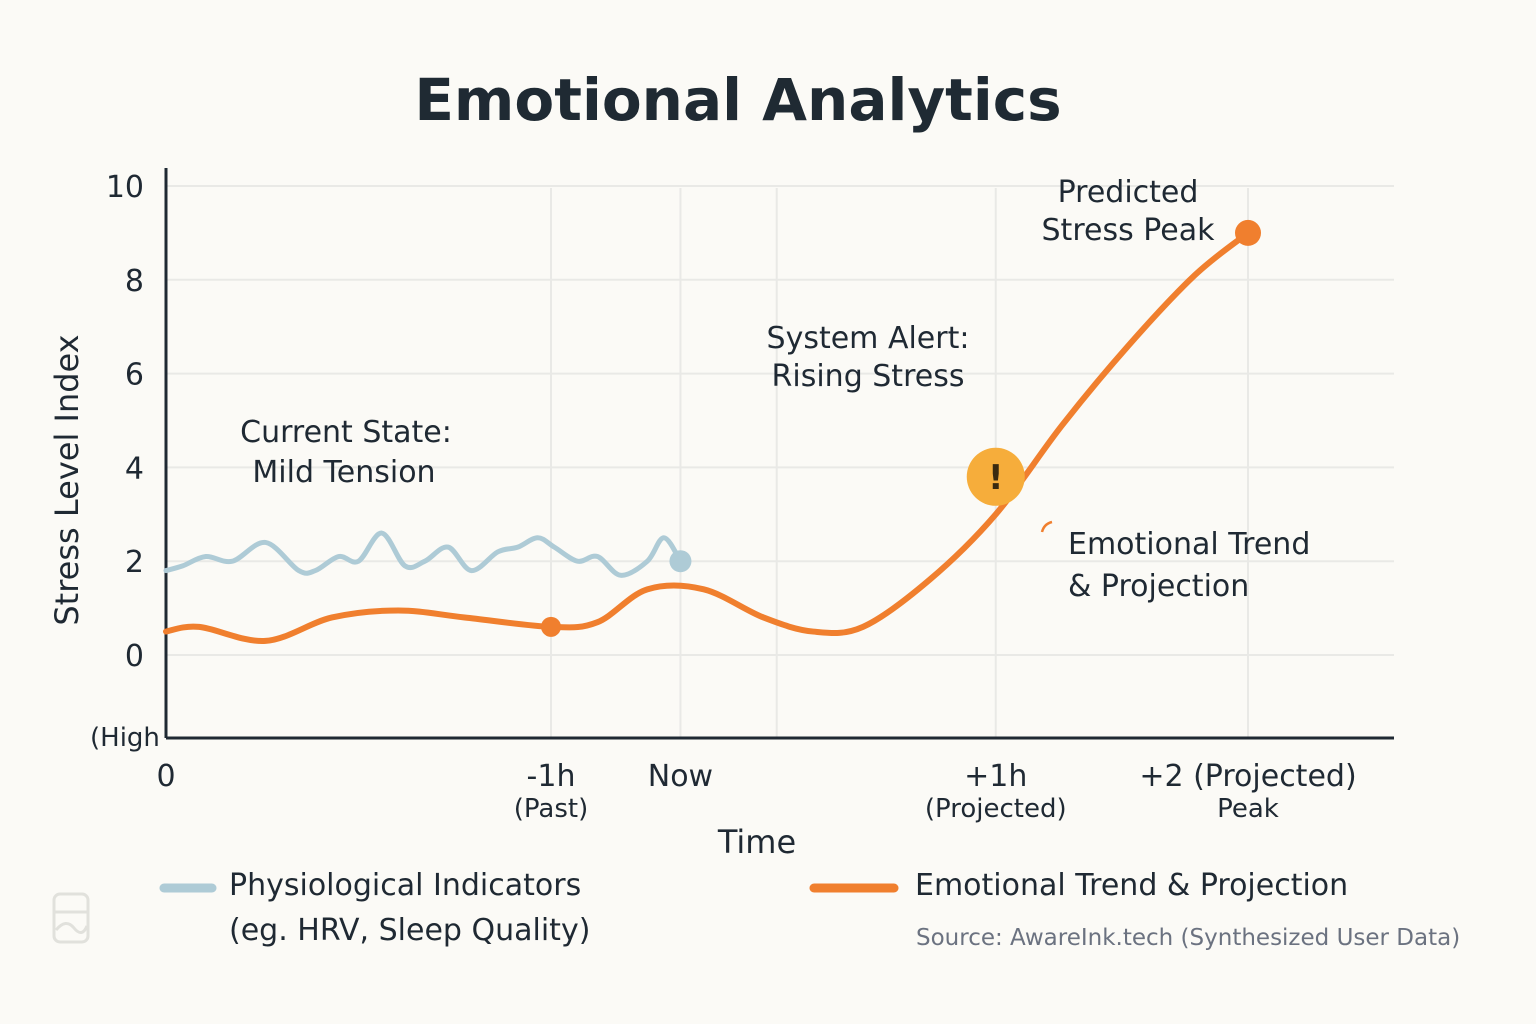  What do you see at coordinates (1247, 776) in the screenshot?
I see `x-tick-label: +2 (Projected)` at bounding box center [1247, 776].